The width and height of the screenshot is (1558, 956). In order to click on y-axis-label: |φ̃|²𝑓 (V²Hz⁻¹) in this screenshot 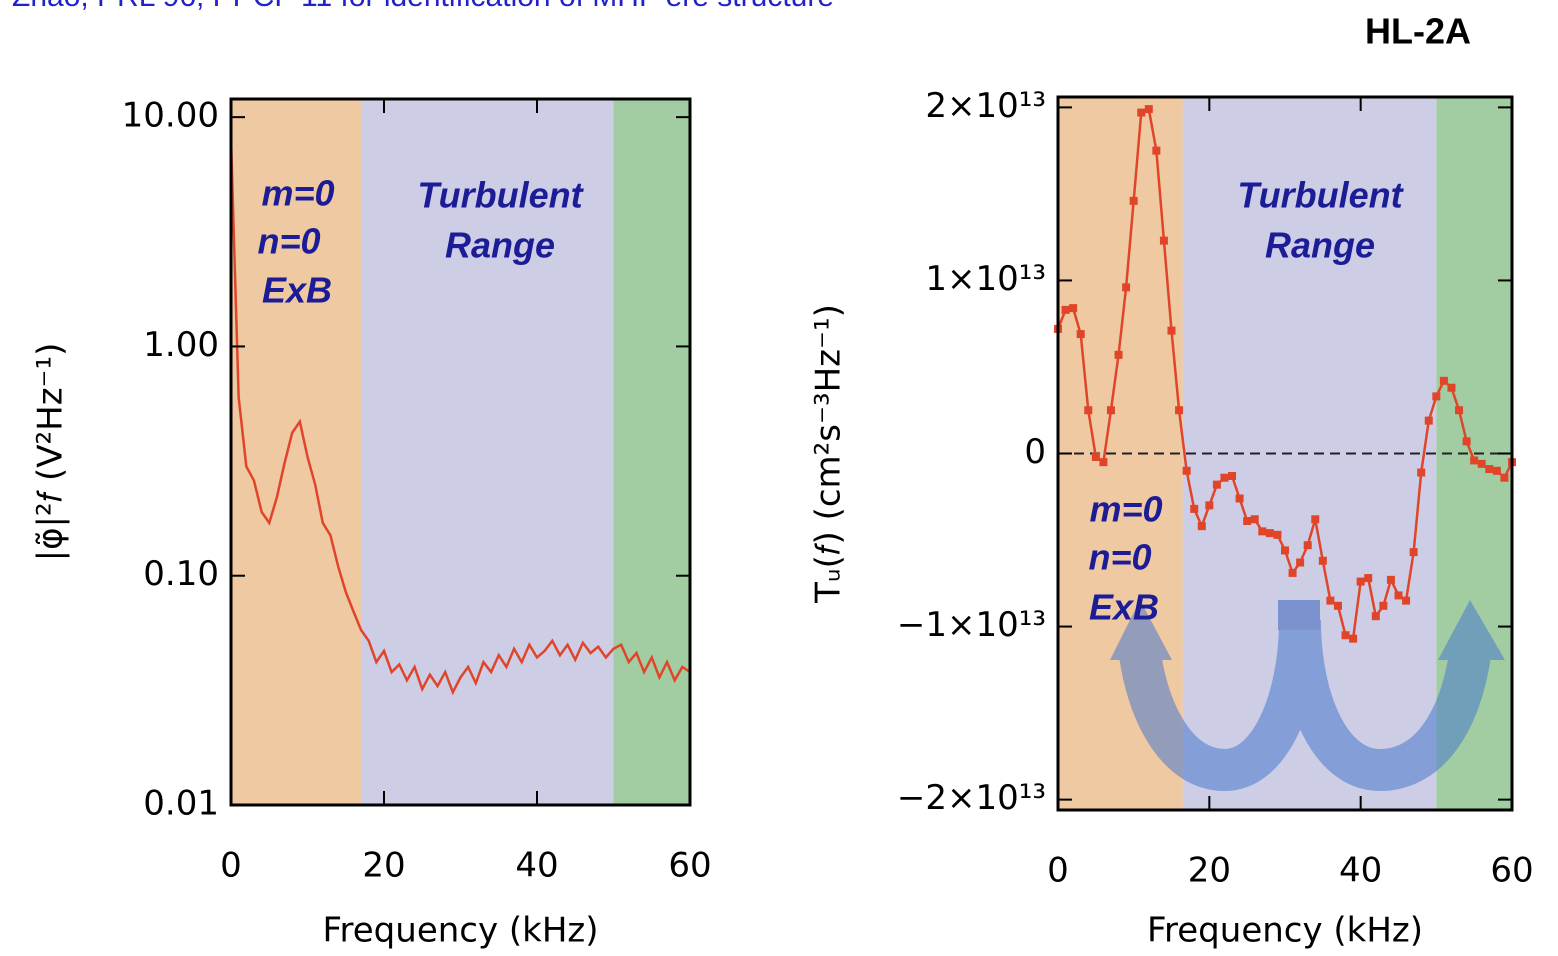, I will do `click(51, 452)`.